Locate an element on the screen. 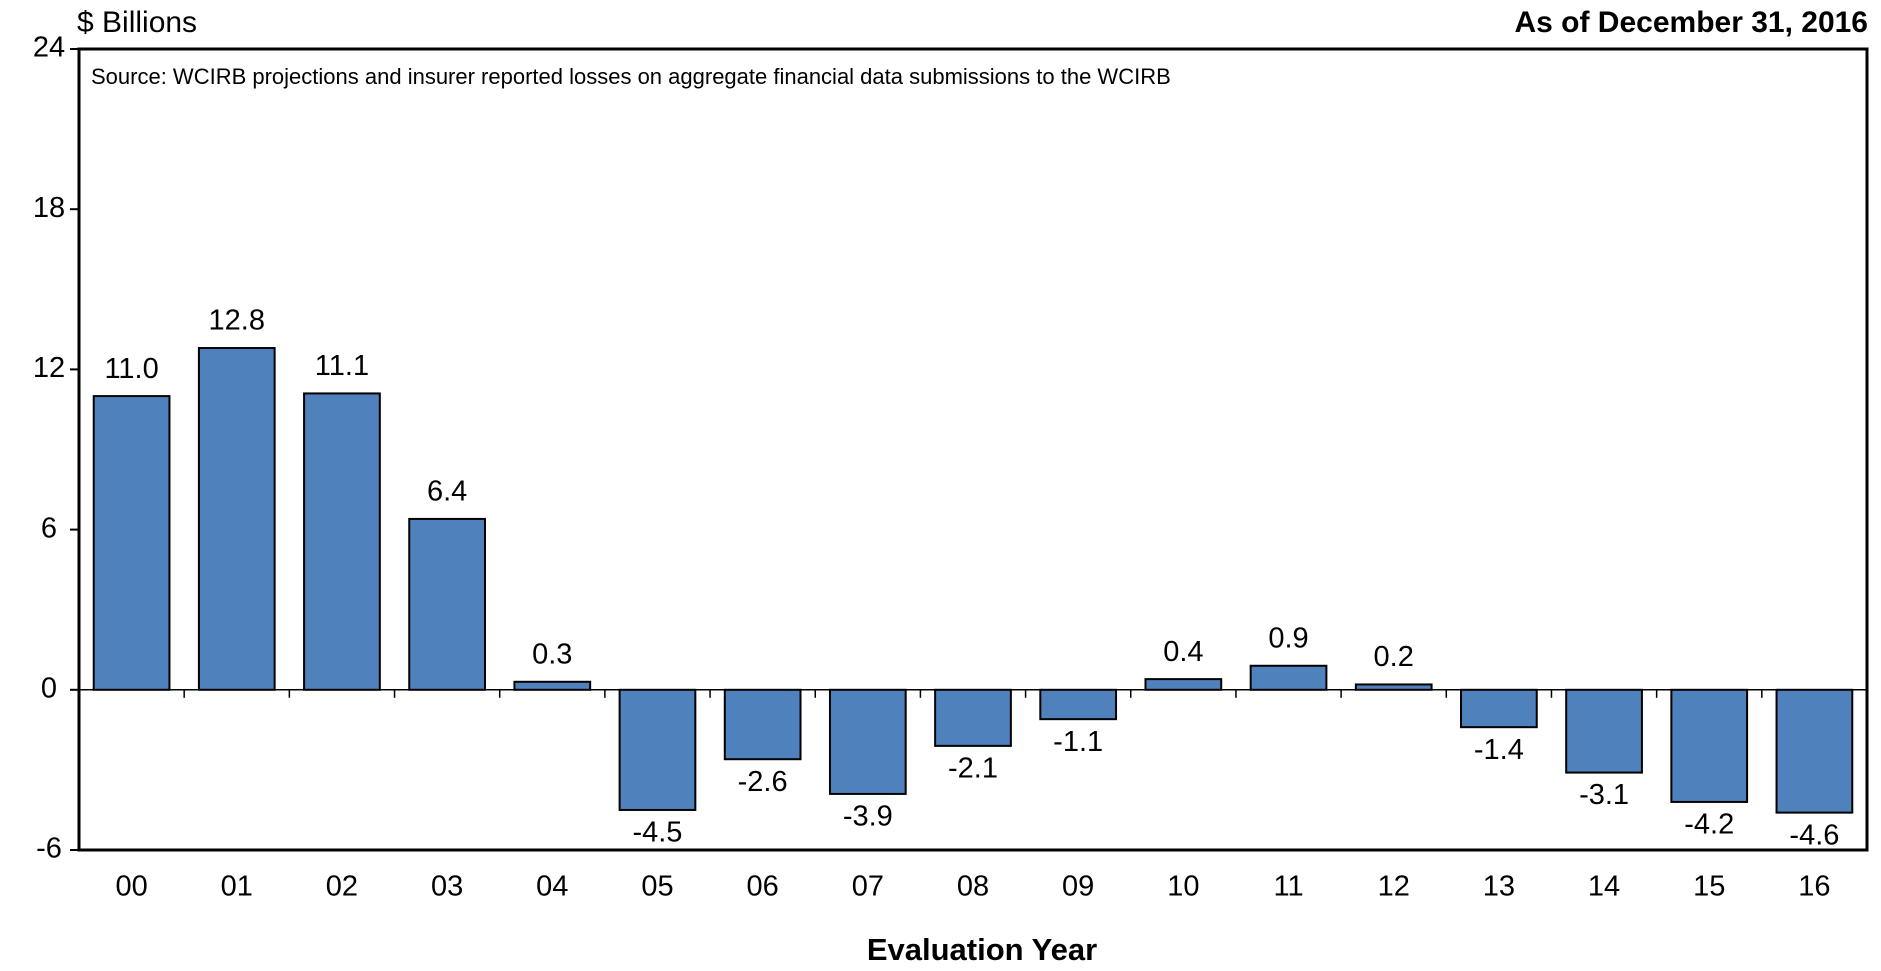 The width and height of the screenshot is (1881, 971). y-tick-label: -6 is located at coordinates (49, 849).